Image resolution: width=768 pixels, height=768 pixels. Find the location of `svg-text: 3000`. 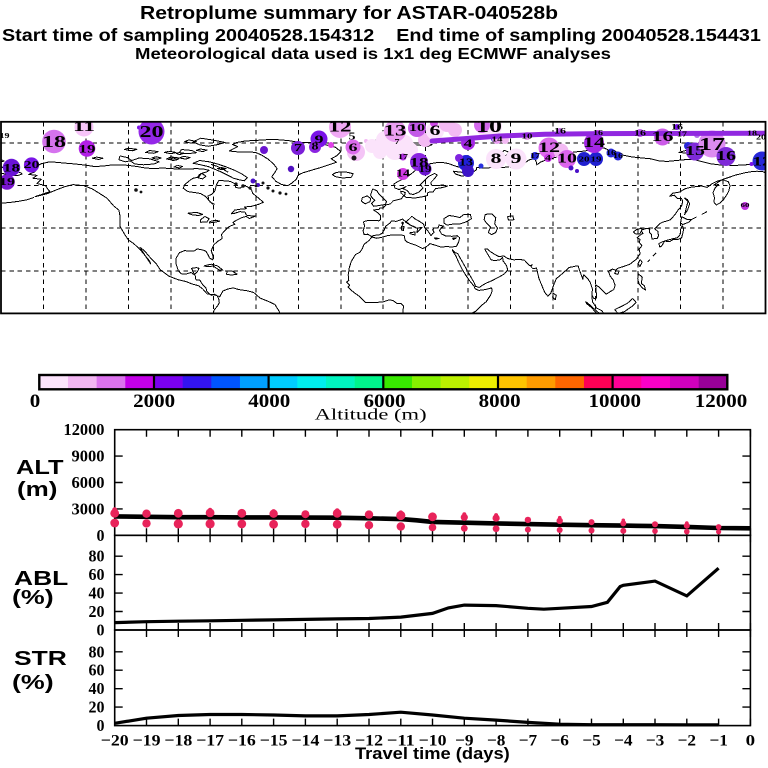

svg-text: 3000 is located at coordinates (88, 508).